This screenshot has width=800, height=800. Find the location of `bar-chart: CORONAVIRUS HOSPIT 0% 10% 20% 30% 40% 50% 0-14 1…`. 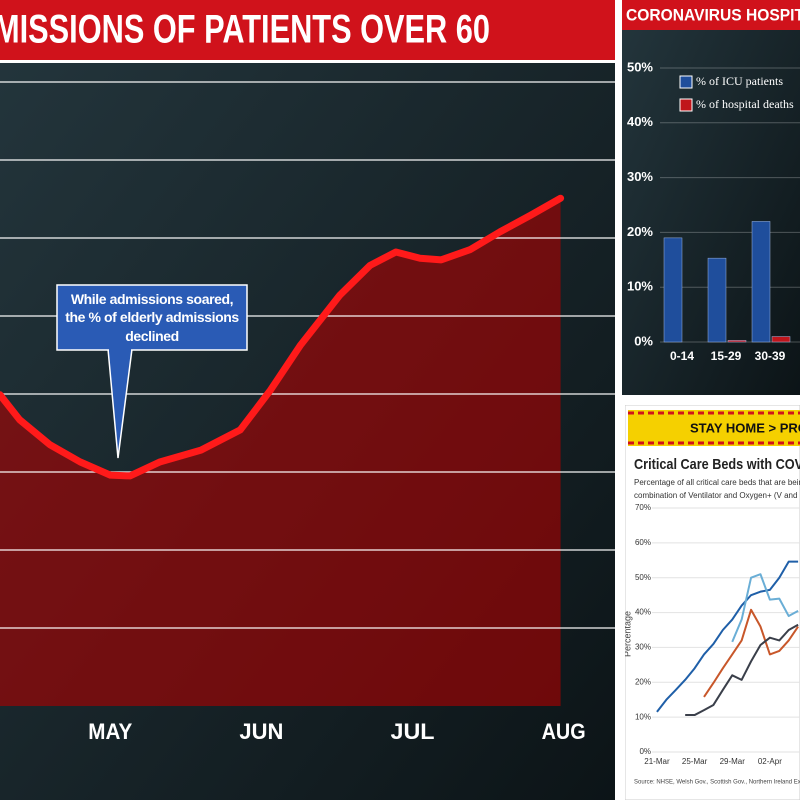

bar-chart: CORONAVIRUS HOSPIT 0% 10% 20% 30% 40% 50% 0-14 1… is located at coordinates (711, 197).